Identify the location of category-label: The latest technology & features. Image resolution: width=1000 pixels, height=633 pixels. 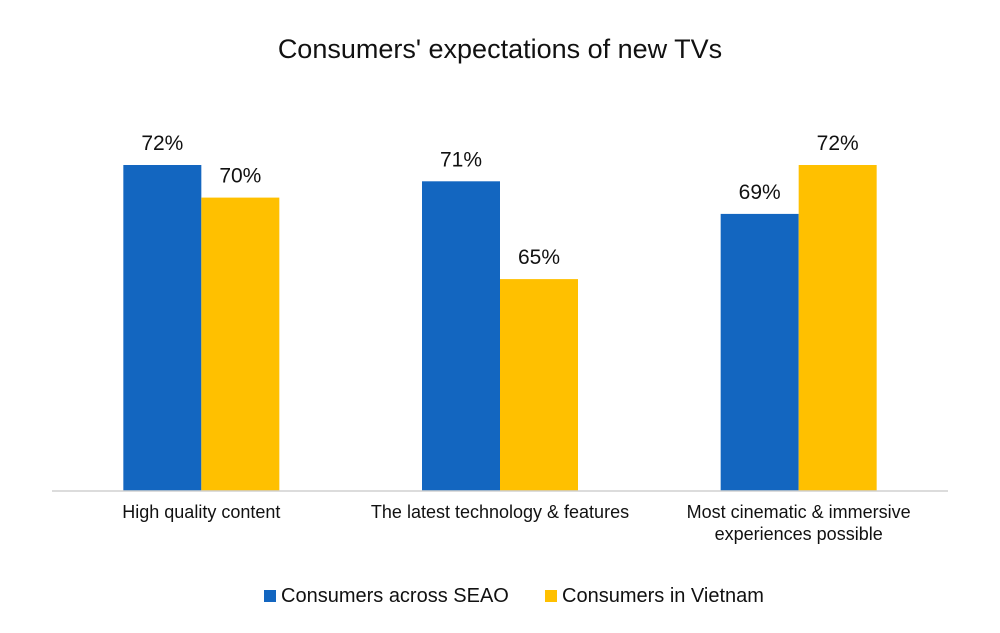
(500, 512).